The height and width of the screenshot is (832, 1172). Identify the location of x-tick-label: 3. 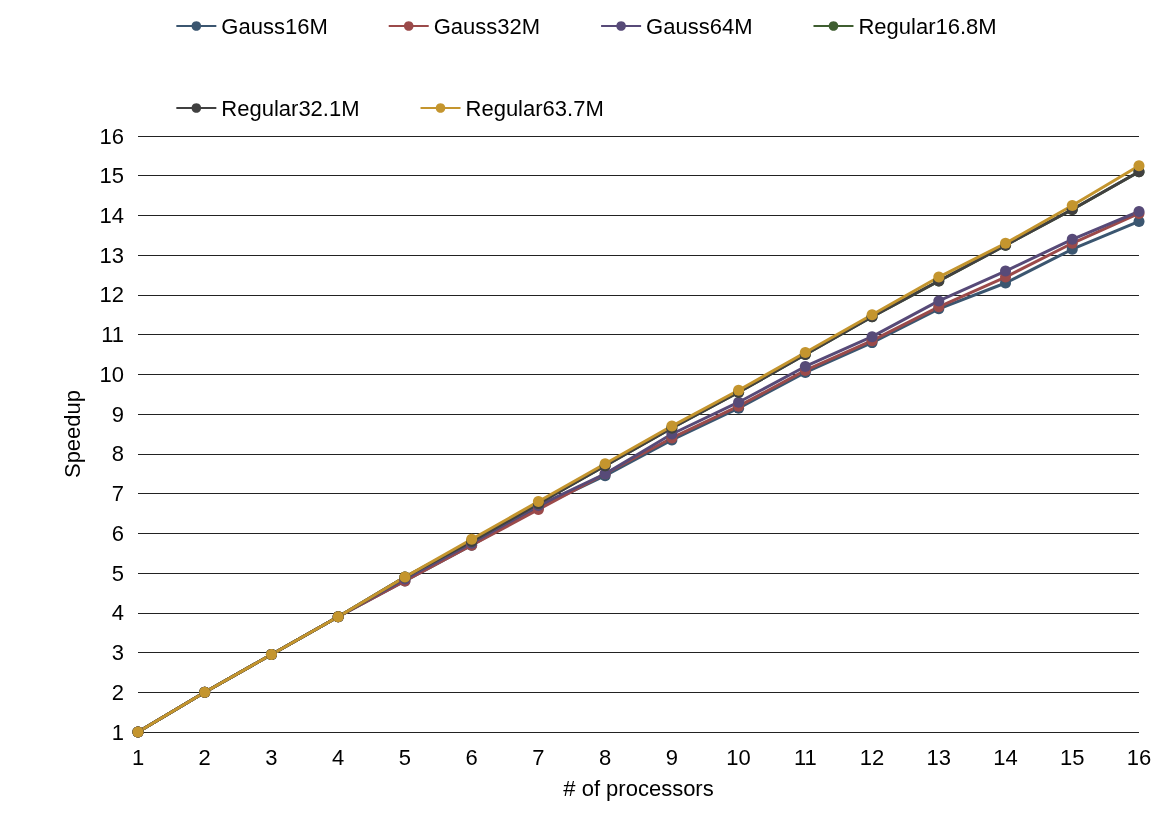
(271, 757).